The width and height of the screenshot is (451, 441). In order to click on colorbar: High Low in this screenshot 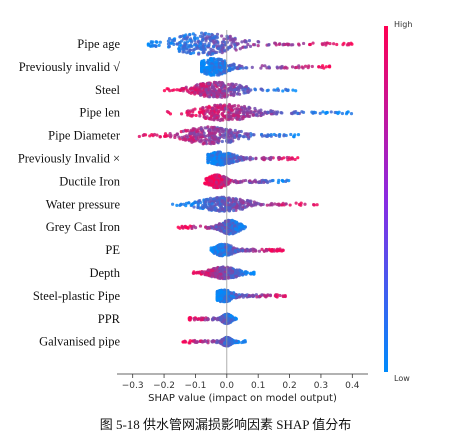, I will do `click(398, 201)`.